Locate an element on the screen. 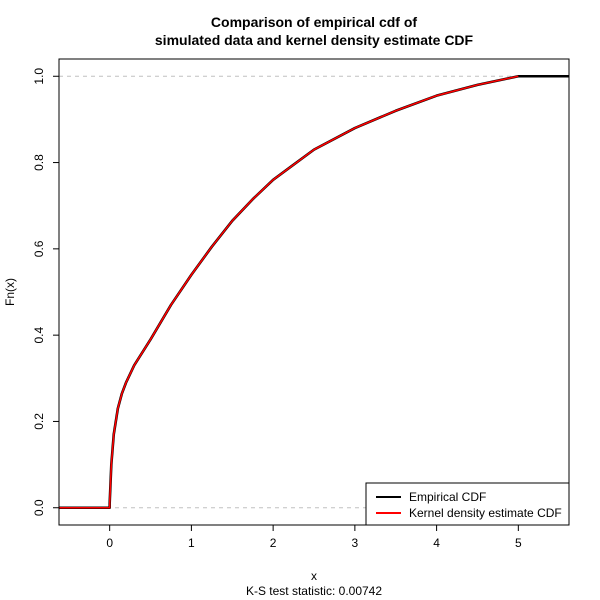 The image size is (600, 600). y-tick-label-4: 0.8 is located at coordinates (39, 162).